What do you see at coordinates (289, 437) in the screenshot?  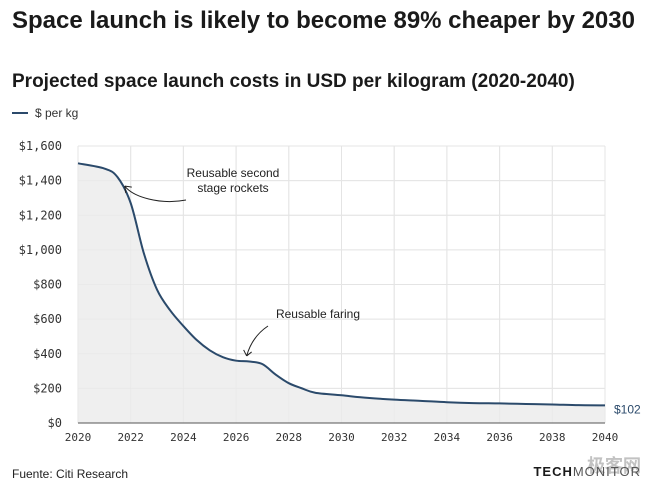 I see `x-tick-label: 2028` at bounding box center [289, 437].